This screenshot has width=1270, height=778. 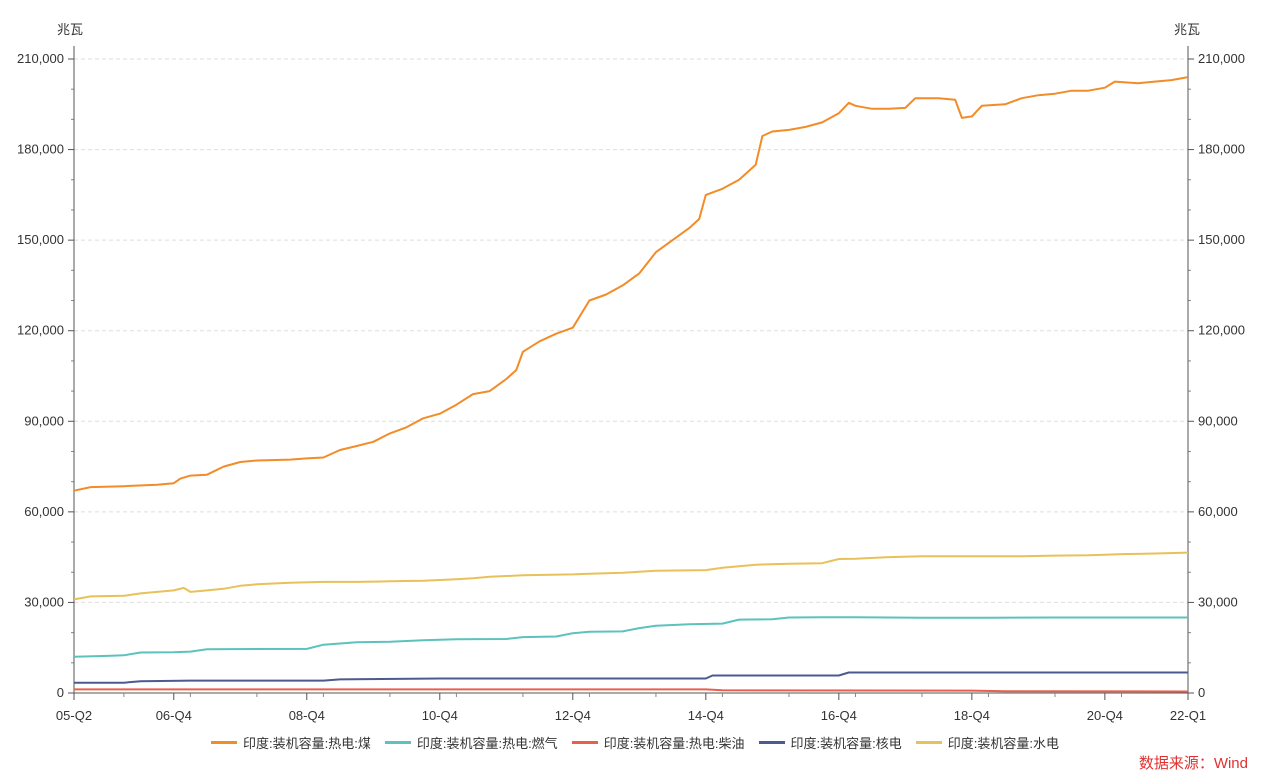 I want to click on y-tick-label-left: 180,000, so click(x=40, y=149).